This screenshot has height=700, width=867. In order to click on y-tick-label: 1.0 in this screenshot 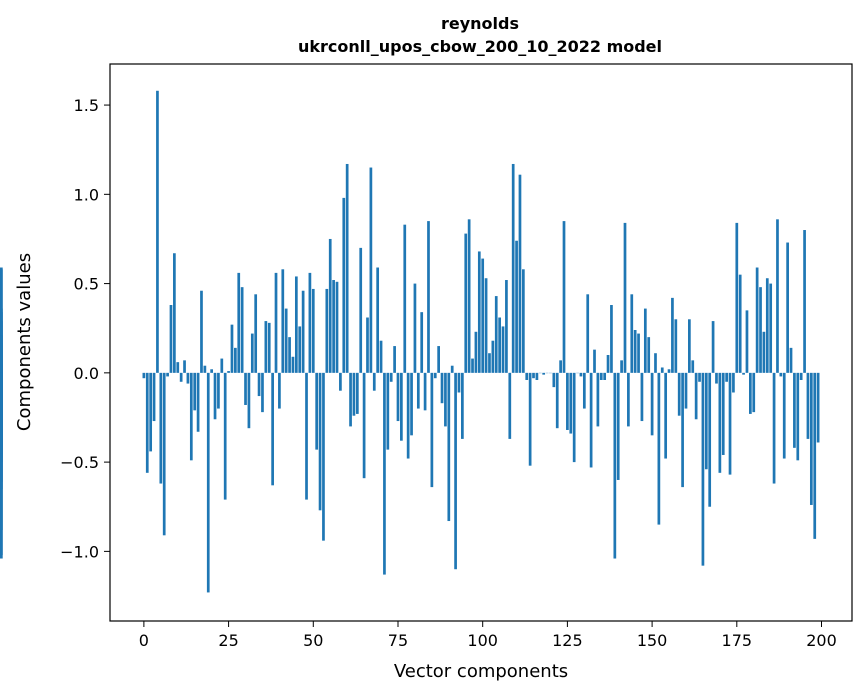, I will do `click(86, 194)`.